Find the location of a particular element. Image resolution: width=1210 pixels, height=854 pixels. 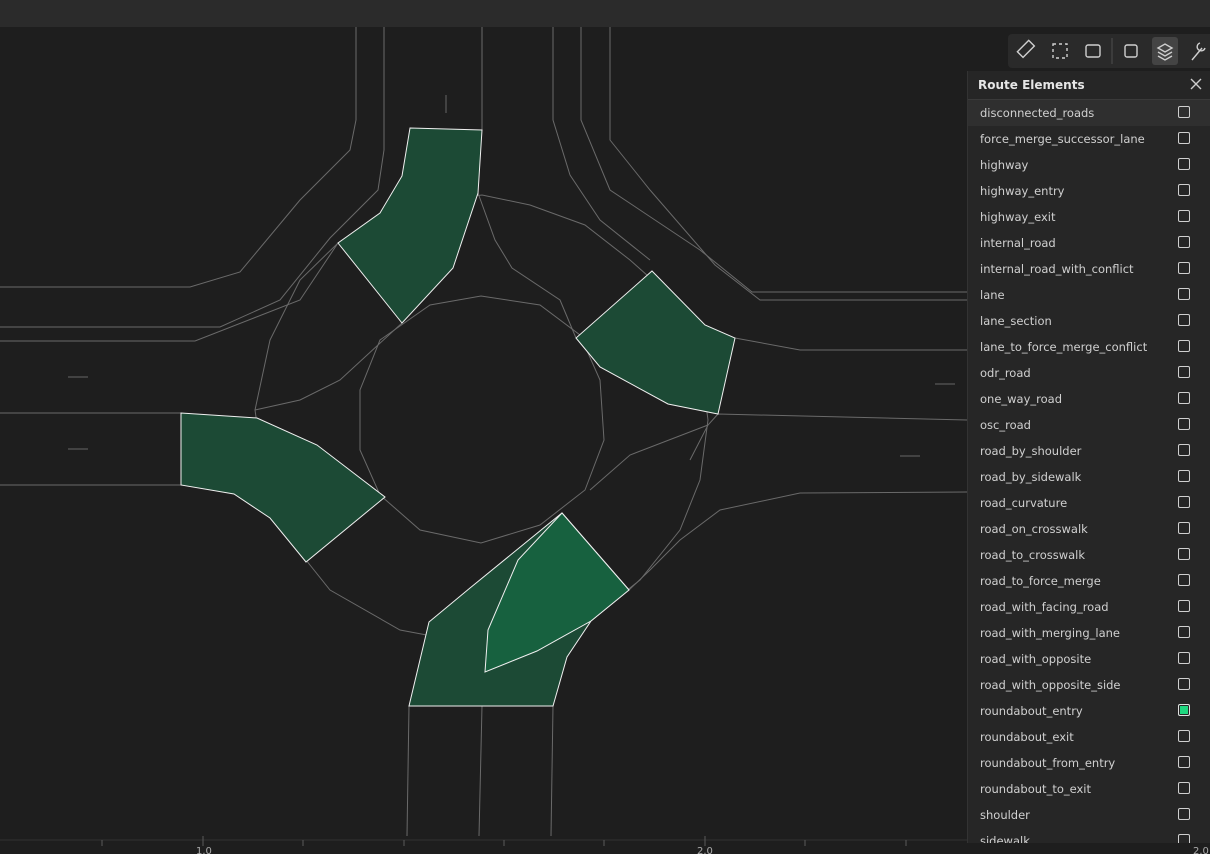

ruler-button is located at coordinates (1026, 49).